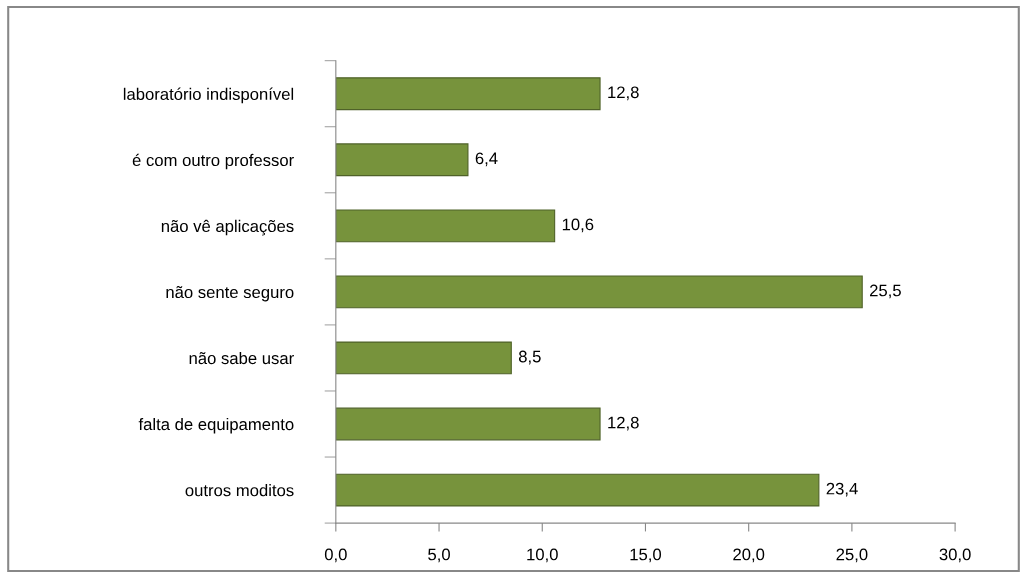 The image size is (1027, 578). I want to click on data-label: 25,5, so click(885, 291).